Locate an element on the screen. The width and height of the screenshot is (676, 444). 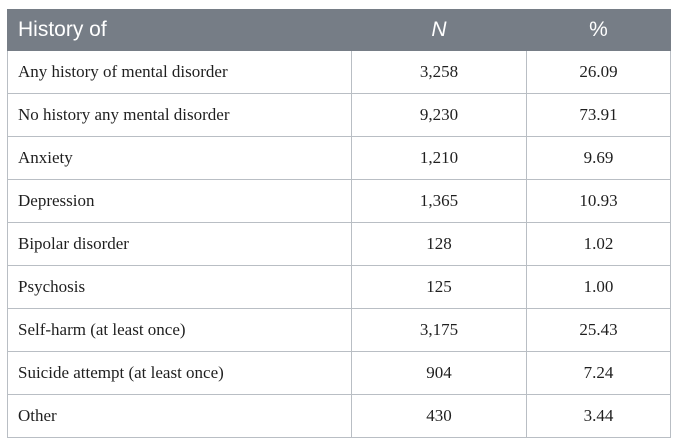
row-n: 1,210 is located at coordinates (439, 158).